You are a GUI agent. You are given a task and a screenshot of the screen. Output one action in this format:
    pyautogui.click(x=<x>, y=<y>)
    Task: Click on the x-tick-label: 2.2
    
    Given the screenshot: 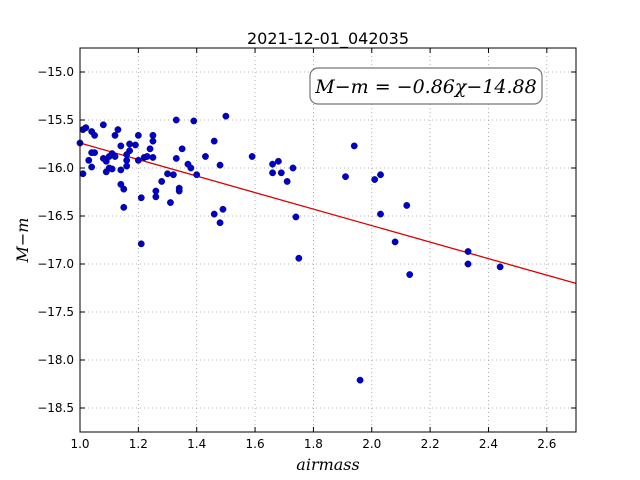 What is the action you would take?
    pyautogui.click(x=430, y=444)
    